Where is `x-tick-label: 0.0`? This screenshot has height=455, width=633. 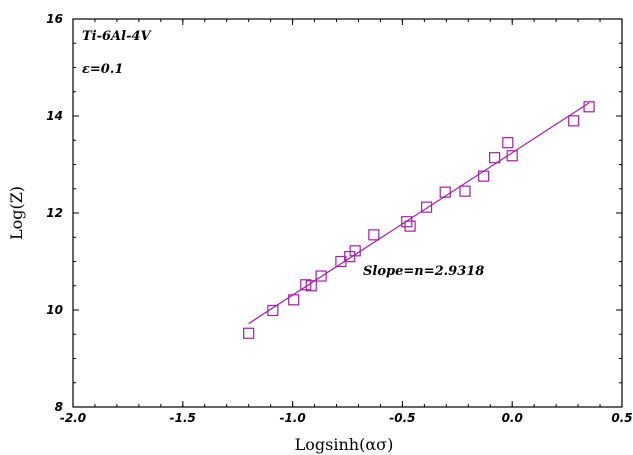 x-tick-label: 0.0 is located at coordinates (512, 418).